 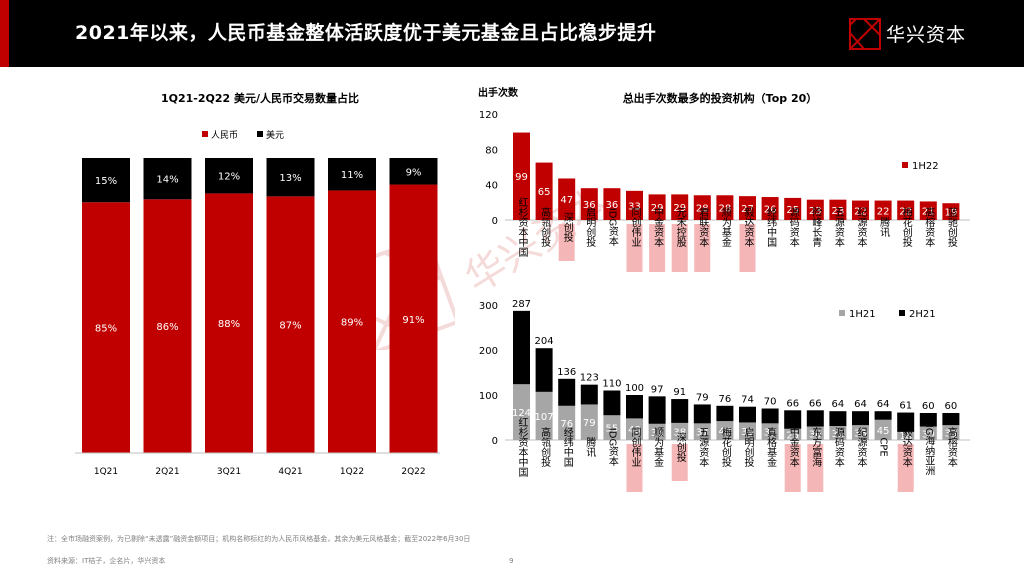 I want to click on chart2-tick-label-7: 元禾控股, so click(x=680, y=227).